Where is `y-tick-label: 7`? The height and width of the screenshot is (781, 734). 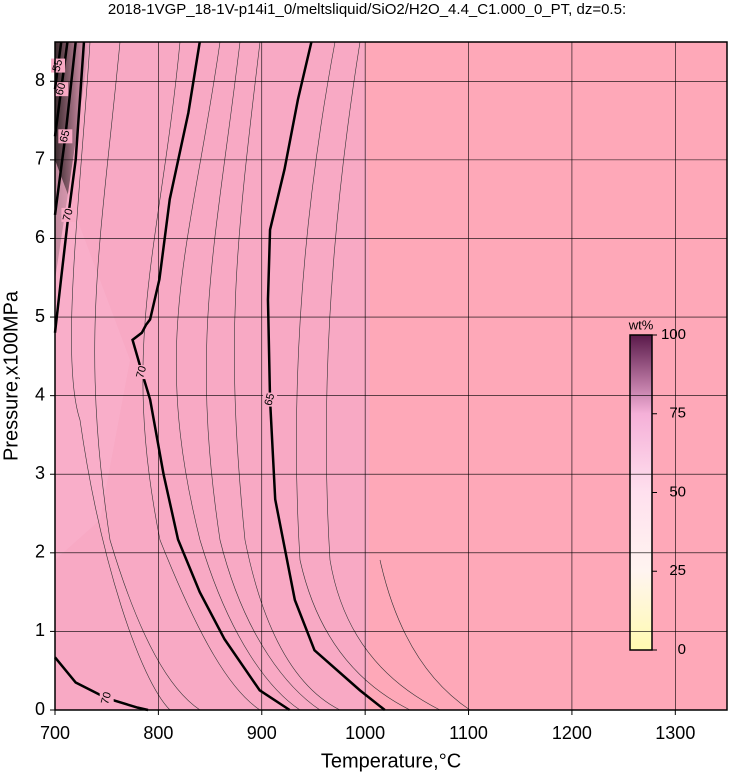
y-tick-label: 7 is located at coordinates (40, 159).